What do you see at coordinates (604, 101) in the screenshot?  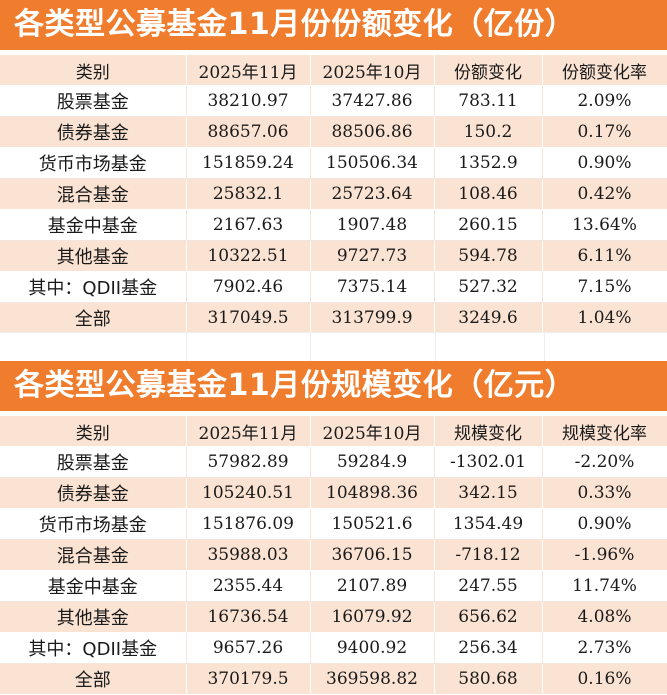 I see `value-cell: 2.09%` at bounding box center [604, 101].